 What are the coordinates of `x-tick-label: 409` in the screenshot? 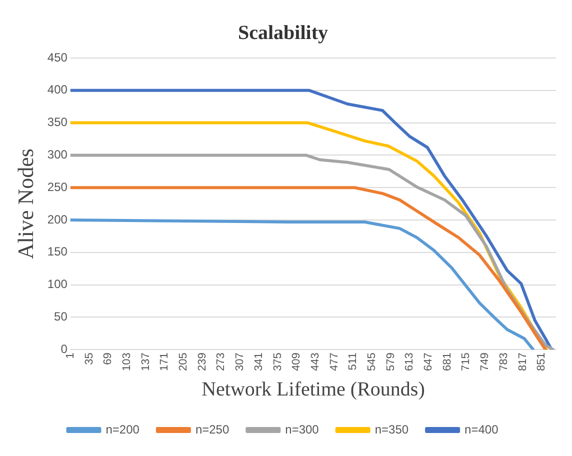 It's located at (296, 362).